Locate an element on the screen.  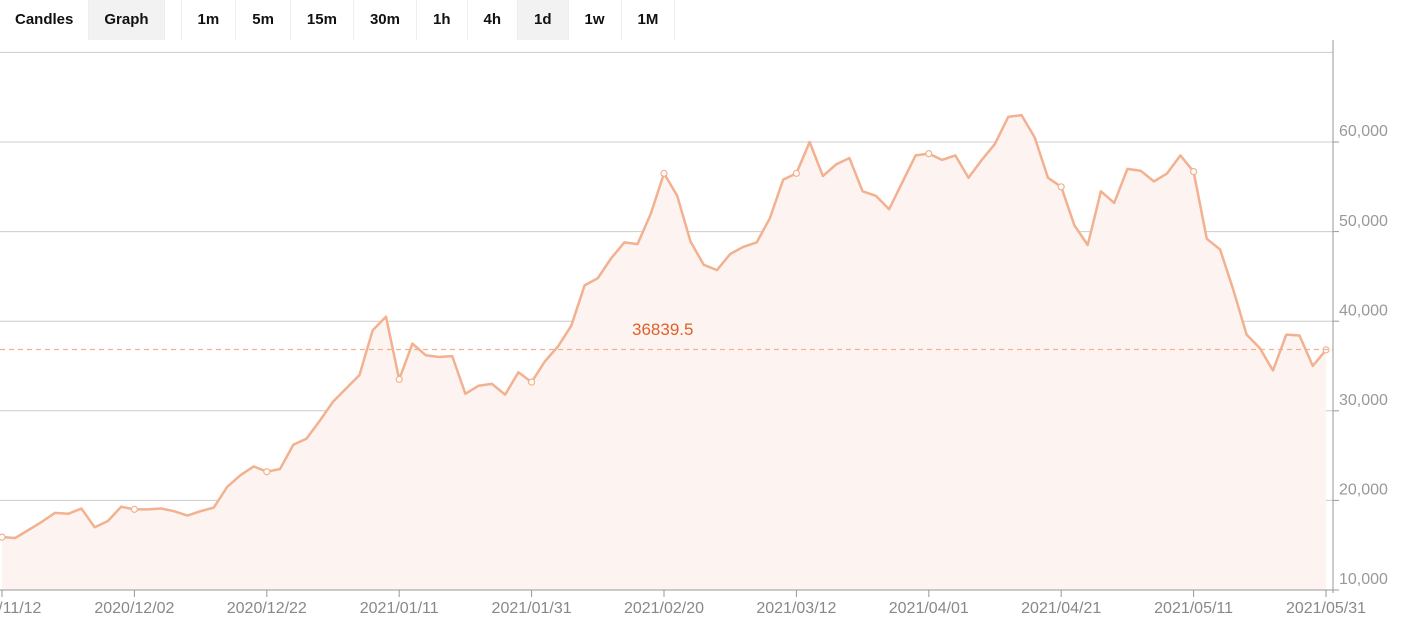
toolbar: Candles Graph 1m 5m 15m 30m 1h 4h 1d 1w 1M is located at coordinates (338, 20).